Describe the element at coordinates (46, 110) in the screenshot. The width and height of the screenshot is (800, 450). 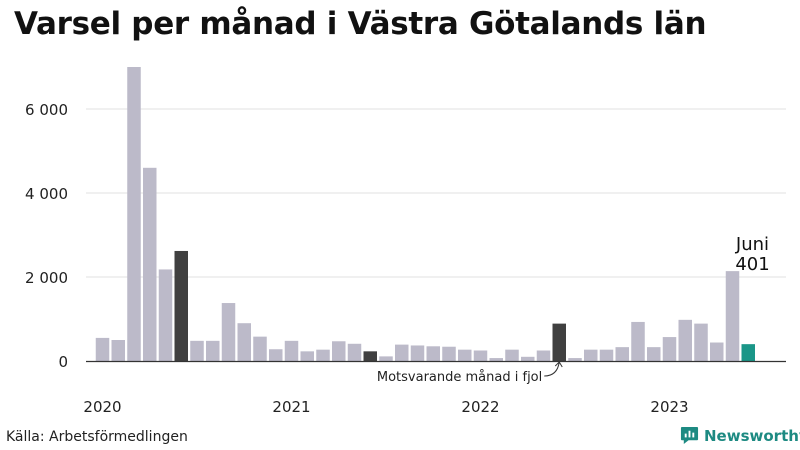
I see `y-tick-label: 6 000` at that location.